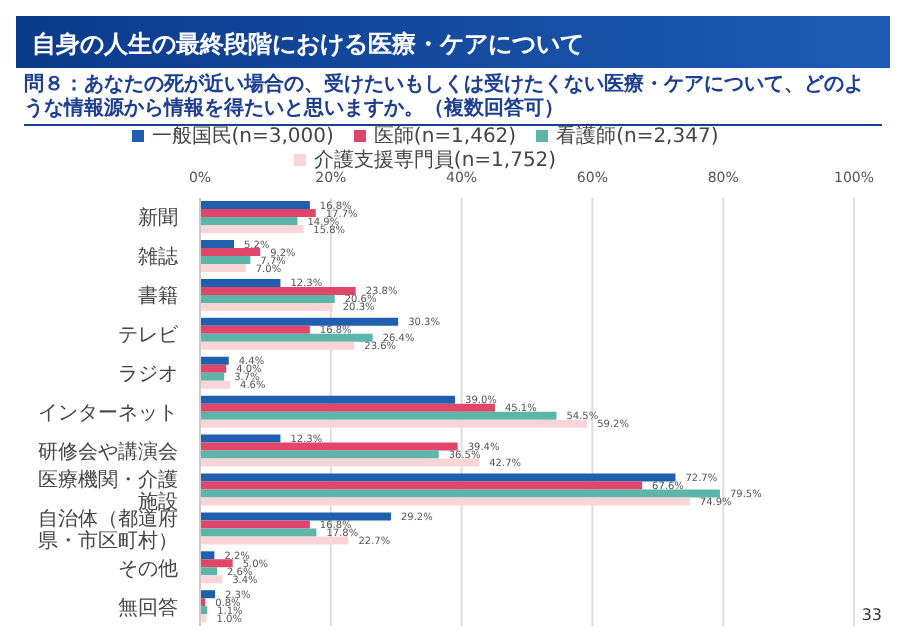 The image size is (906, 640). Describe the element at coordinates (453, 42) in the screenshot. I see `chart-title: 自身の人生の最終段階における医療・ケアについて` at that location.